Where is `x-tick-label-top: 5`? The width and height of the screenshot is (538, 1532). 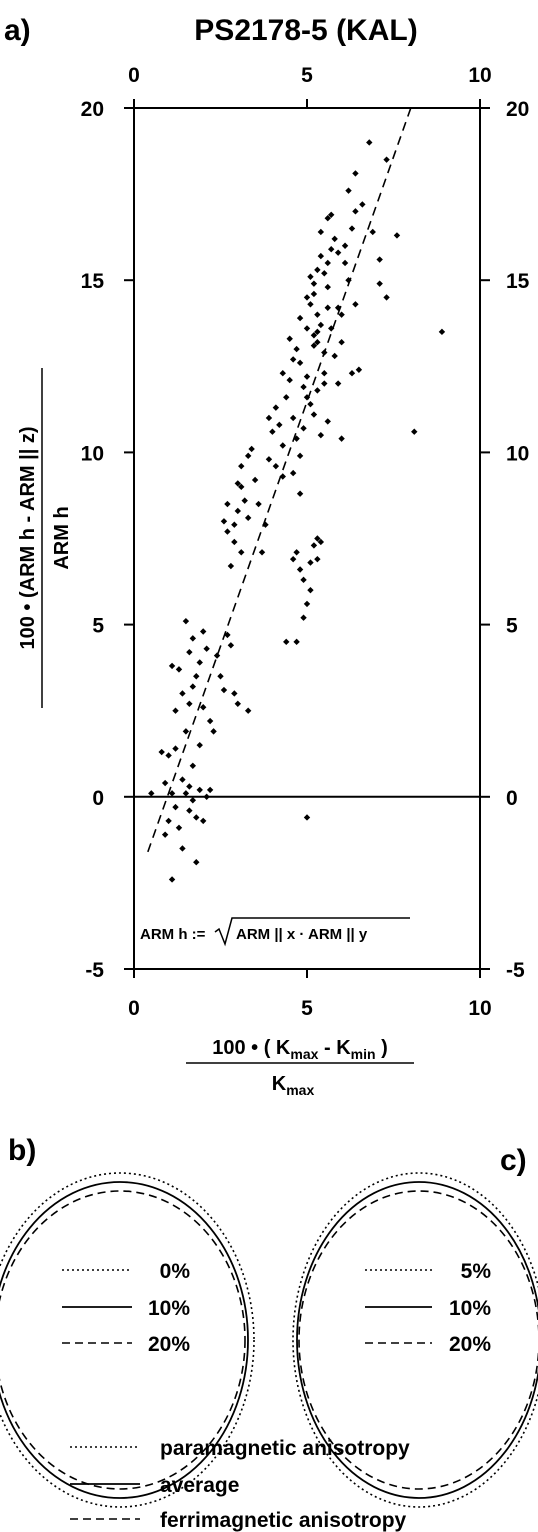 x-tick-label-top: 5 is located at coordinates (307, 75).